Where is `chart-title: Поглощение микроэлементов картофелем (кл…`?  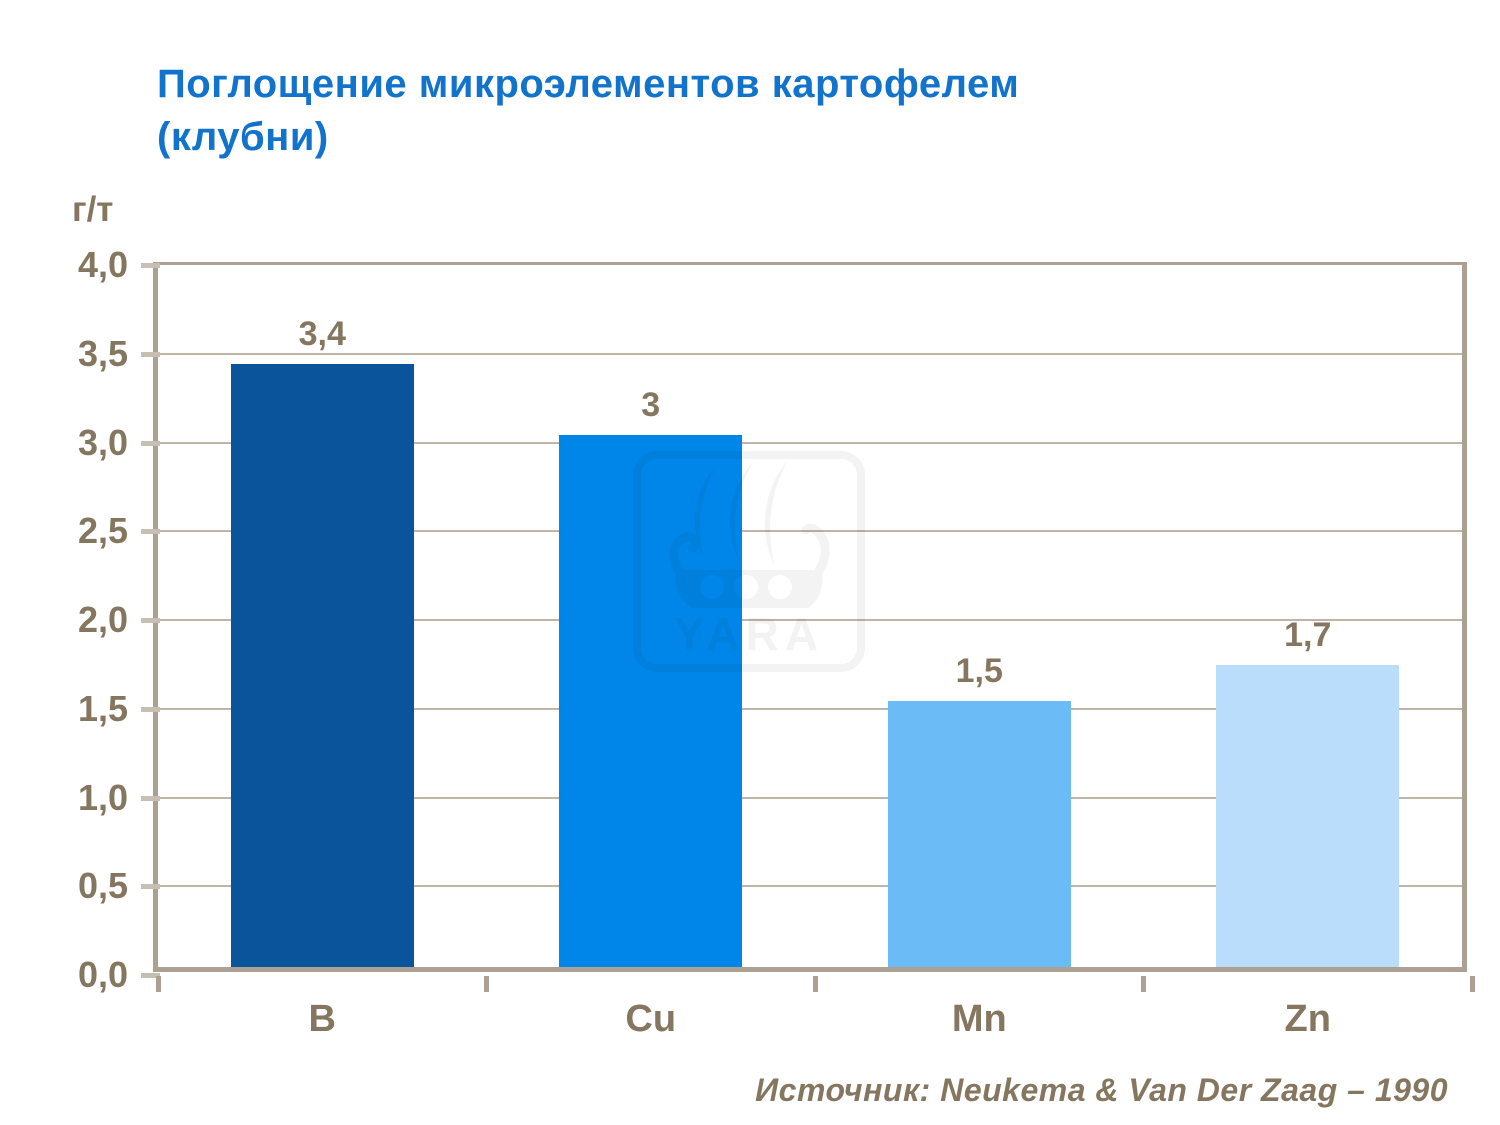 chart-title: Поглощение микроэлементов картофелем (кл… is located at coordinates (588, 110).